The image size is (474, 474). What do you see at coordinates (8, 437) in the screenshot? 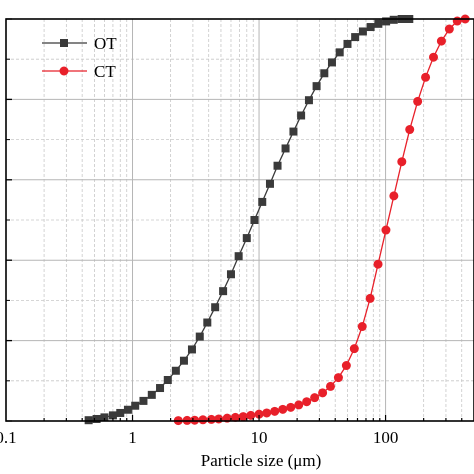
I see `x-tick-label: 0.1` at bounding box center [8, 437].